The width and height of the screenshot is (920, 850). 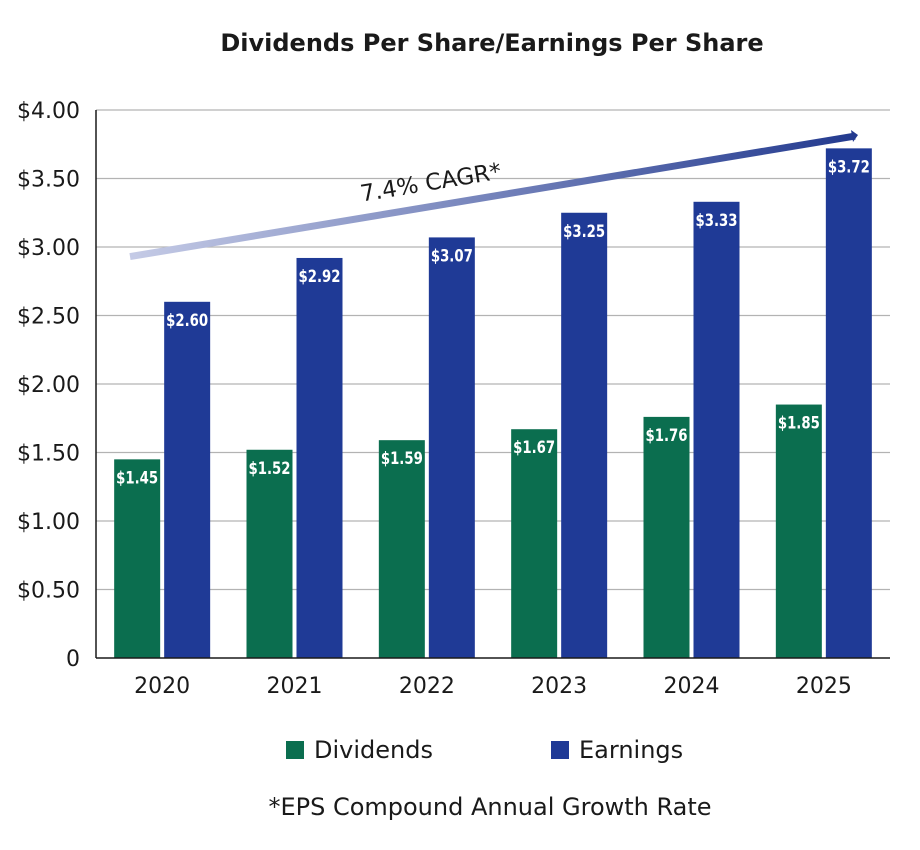 What do you see at coordinates (48, 522) in the screenshot?
I see `y-tick-label: $1.00` at bounding box center [48, 522].